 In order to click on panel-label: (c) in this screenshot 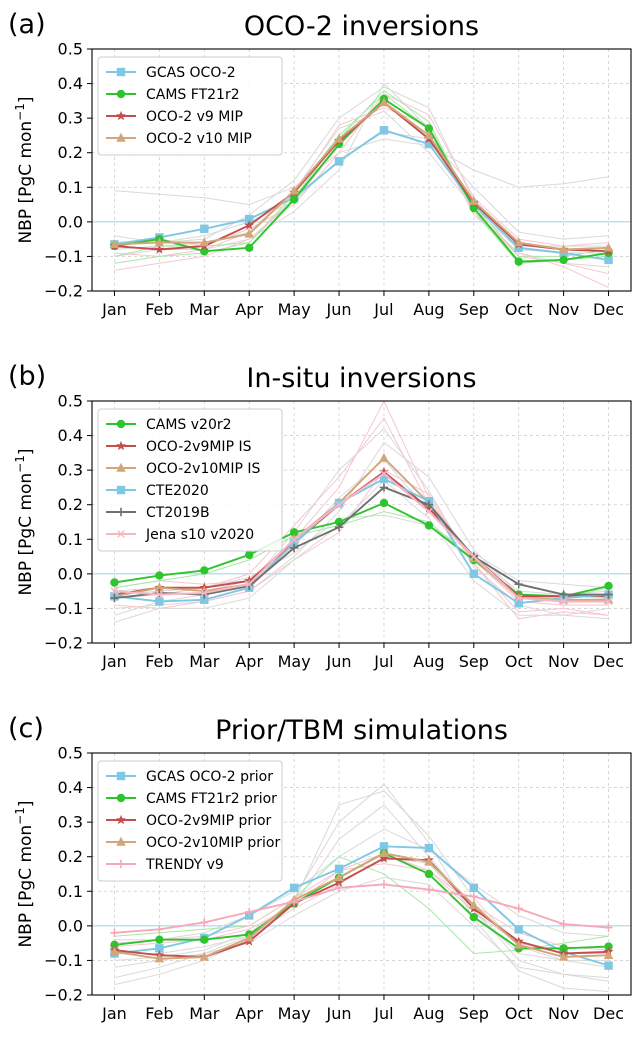, I will do `click(26, 728)`.